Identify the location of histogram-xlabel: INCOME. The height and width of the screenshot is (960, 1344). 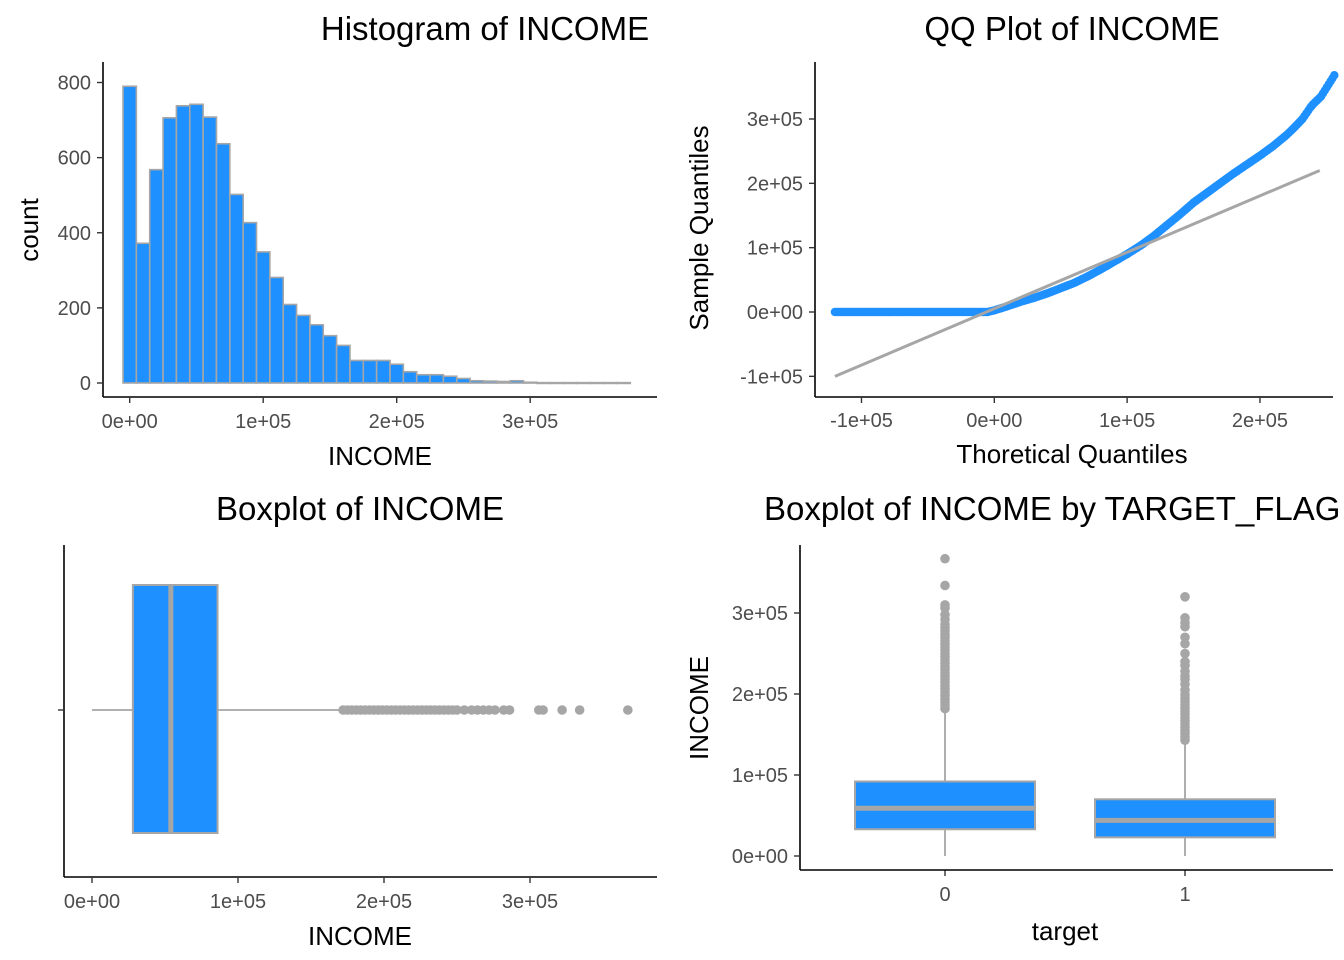
(380, 456).